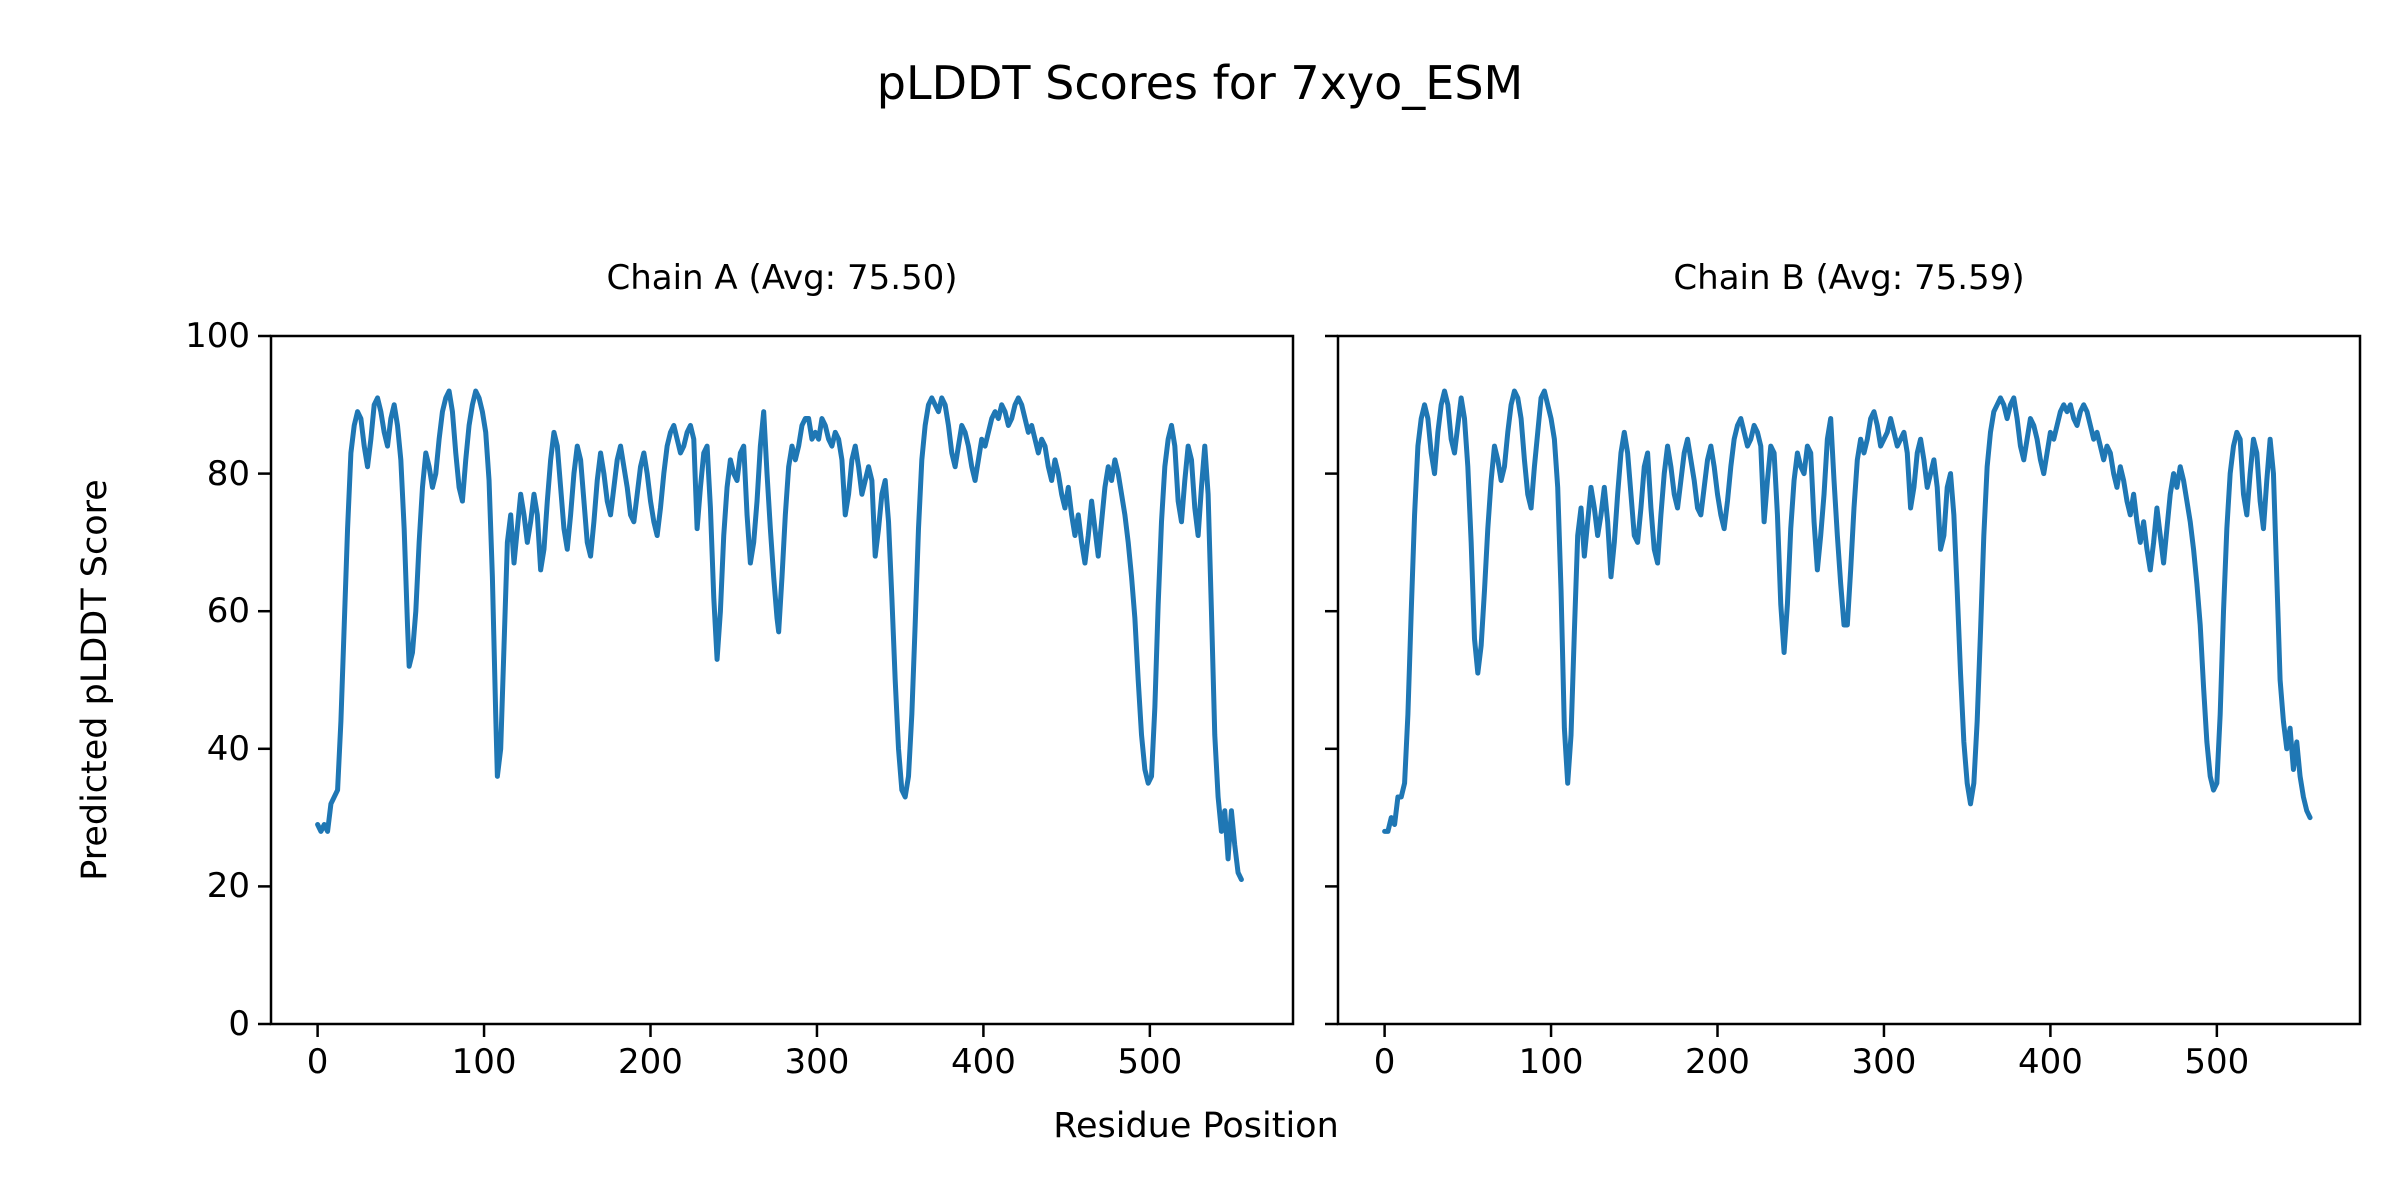 Image resolution: width=2400 pixels, height=1200 pixels. I want to click on plddt-line-chain-b, so click(1847, 611).